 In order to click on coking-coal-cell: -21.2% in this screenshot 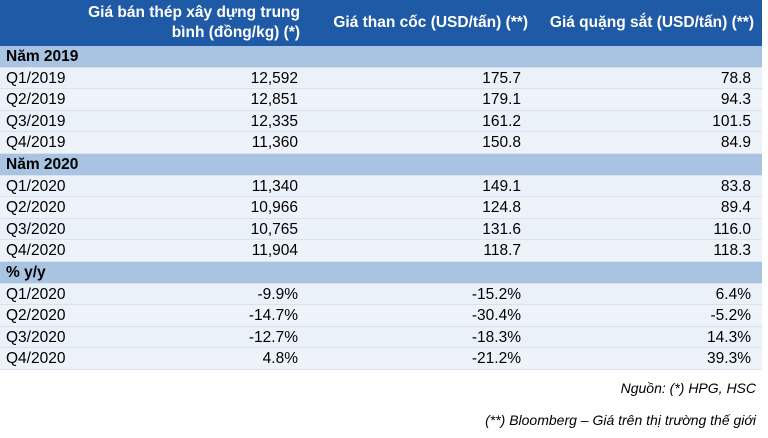, I will do `click(496, 359)`.